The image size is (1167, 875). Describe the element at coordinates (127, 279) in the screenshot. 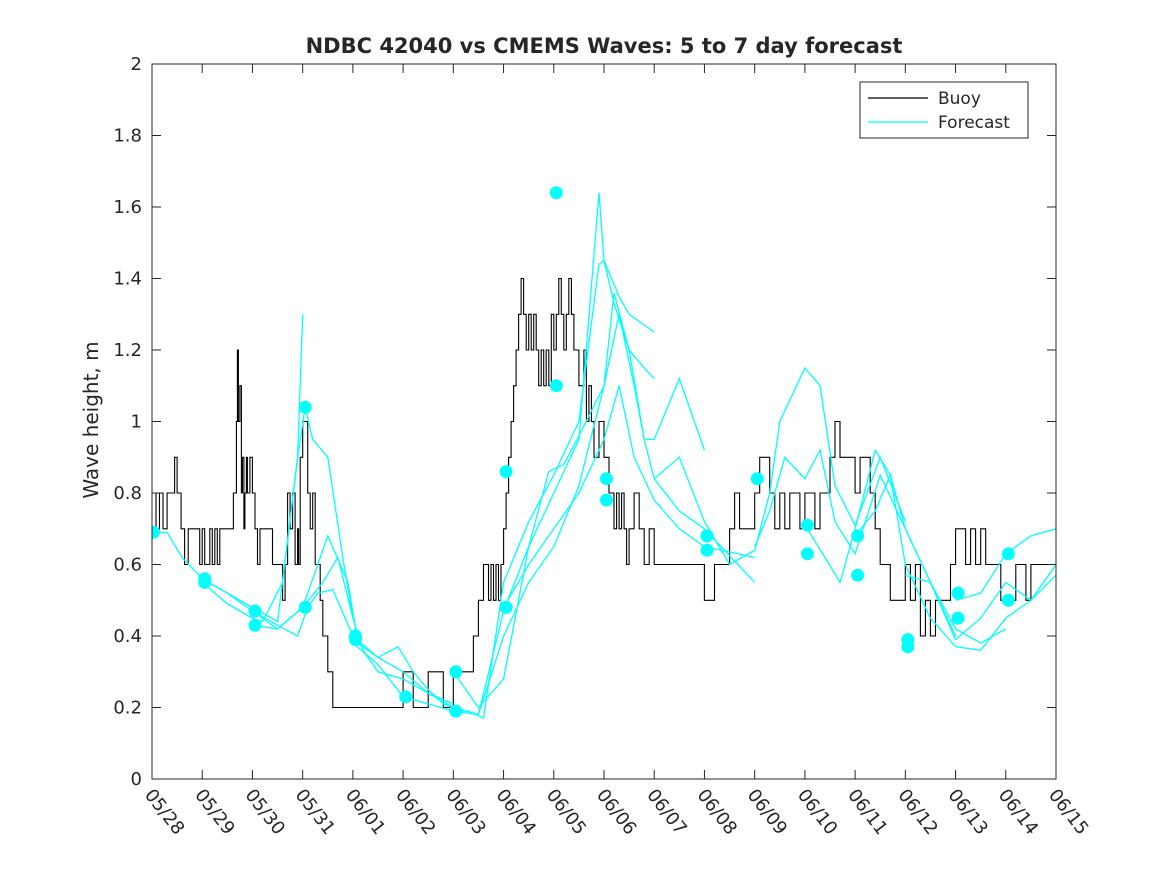

I see `y-tick-label: 1.4` at that location.